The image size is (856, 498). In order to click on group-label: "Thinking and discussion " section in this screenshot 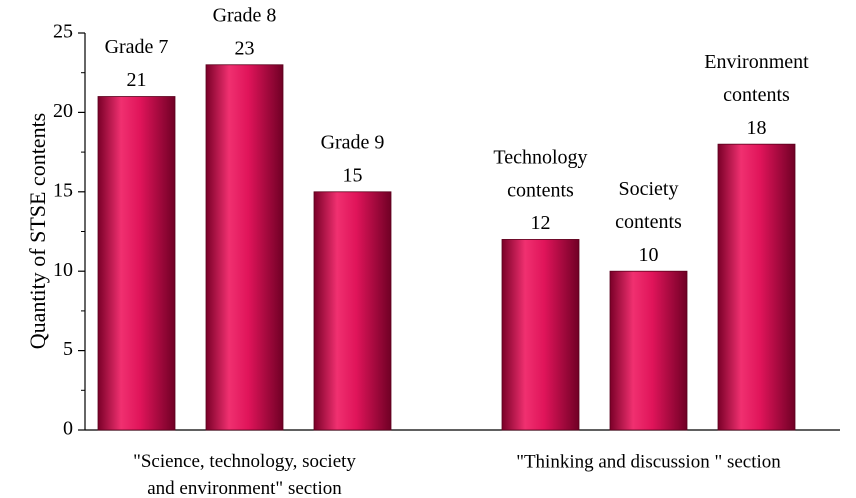, I will do `click(648, 461)`.